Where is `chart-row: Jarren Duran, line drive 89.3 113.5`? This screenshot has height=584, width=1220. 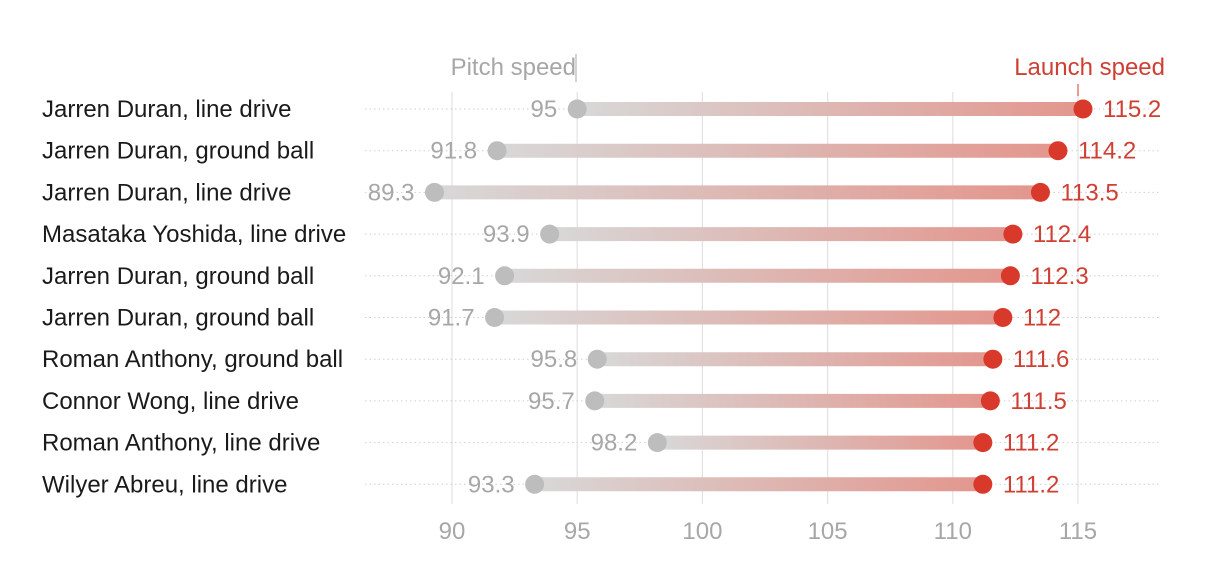
chart-row: Jarren Duran, line drive 89.3 113.5 is located at coordinates (601, 192).